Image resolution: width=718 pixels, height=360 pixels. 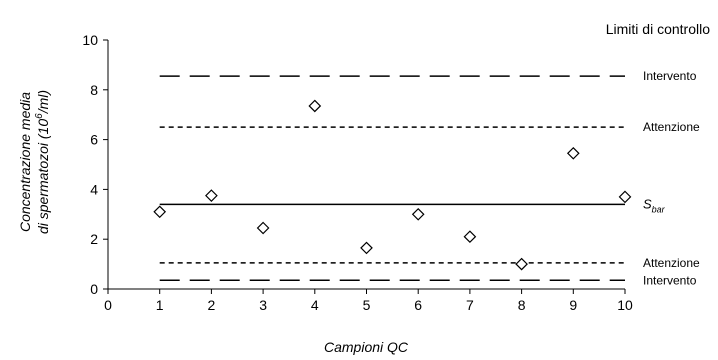 I want to click on y-axis-title-prefix: di spermatozoi (10, so click(x=43, y=176).